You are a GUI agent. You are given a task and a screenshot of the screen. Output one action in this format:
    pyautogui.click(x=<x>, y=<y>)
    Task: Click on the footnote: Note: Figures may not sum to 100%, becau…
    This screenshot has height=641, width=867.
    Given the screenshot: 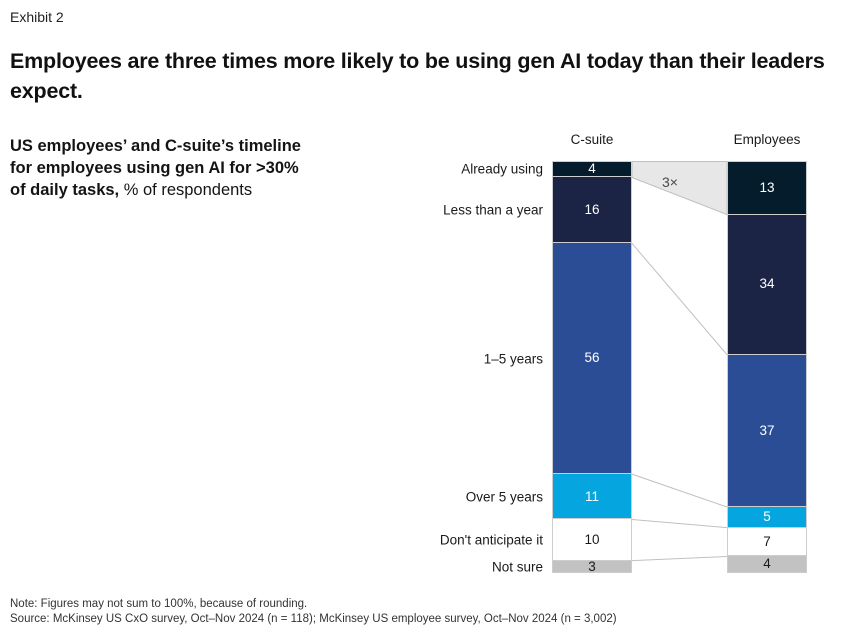 What is the action you would take?
    pyautogui.click(x=159, y=604)
    